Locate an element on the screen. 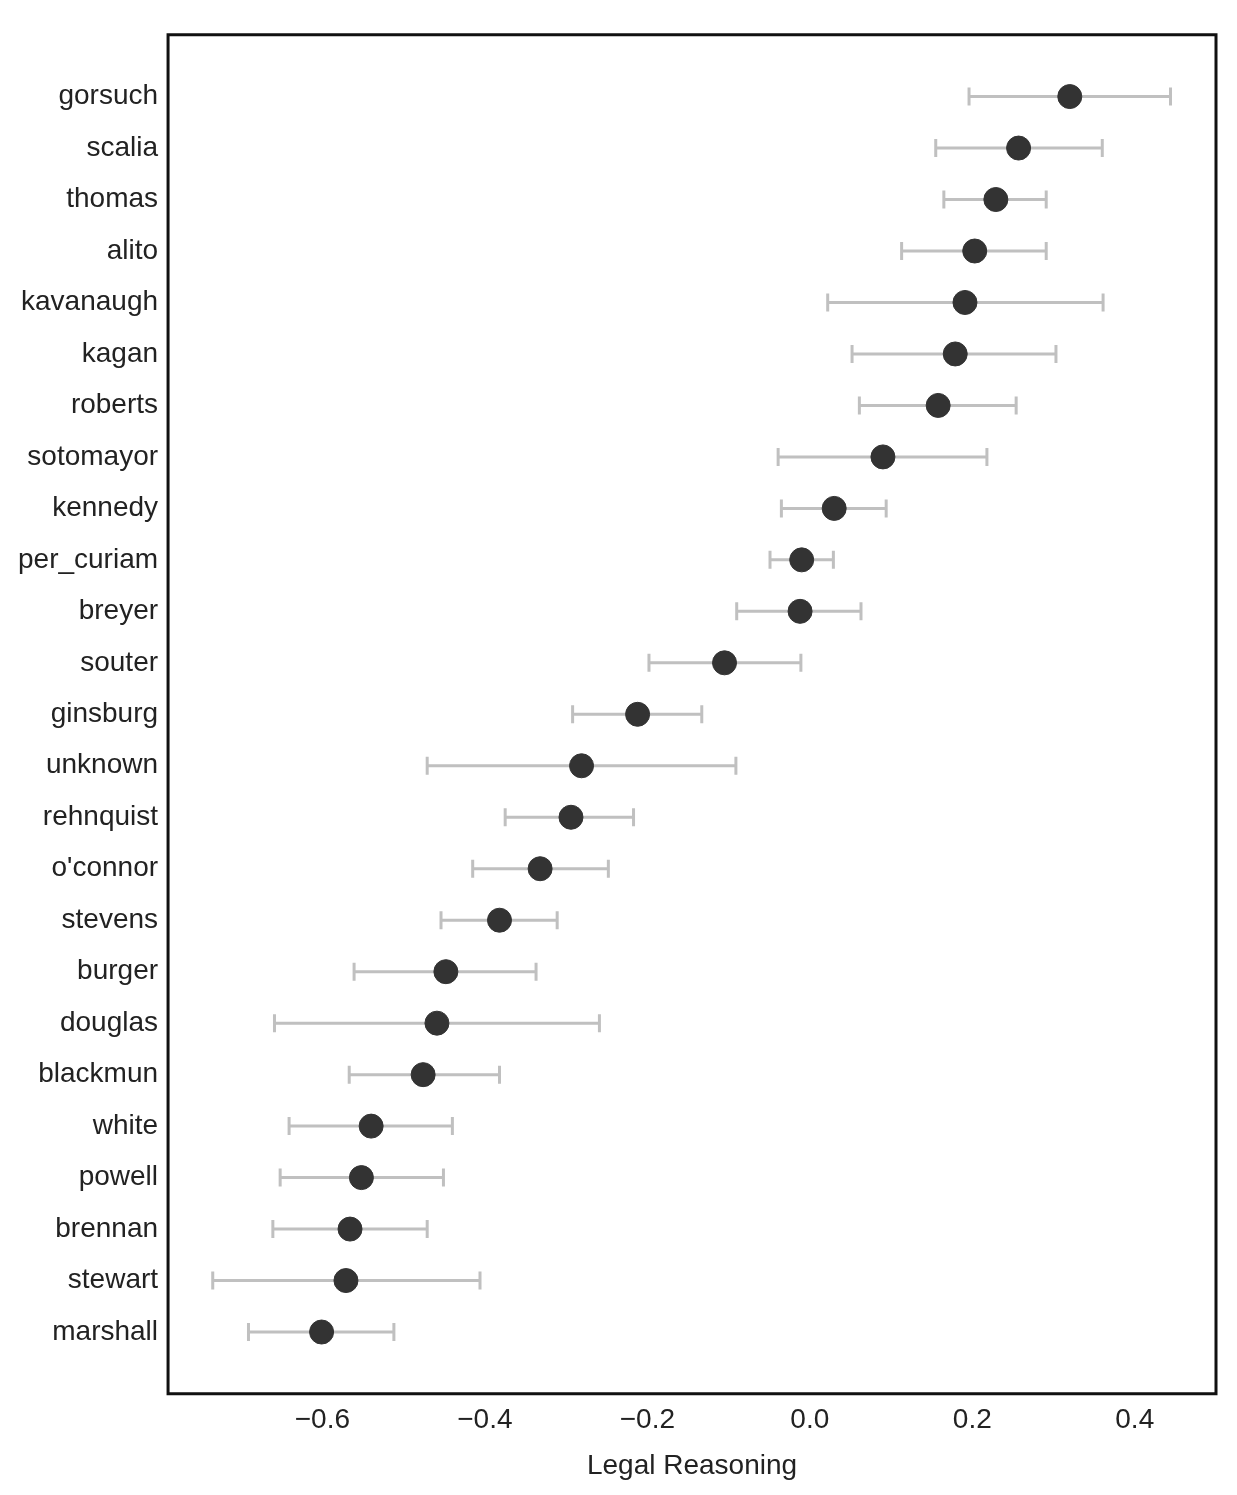 This screenshot has width=1237, height=1495. x-tick-label: −0.6 is located at coordinates (322, 1419).